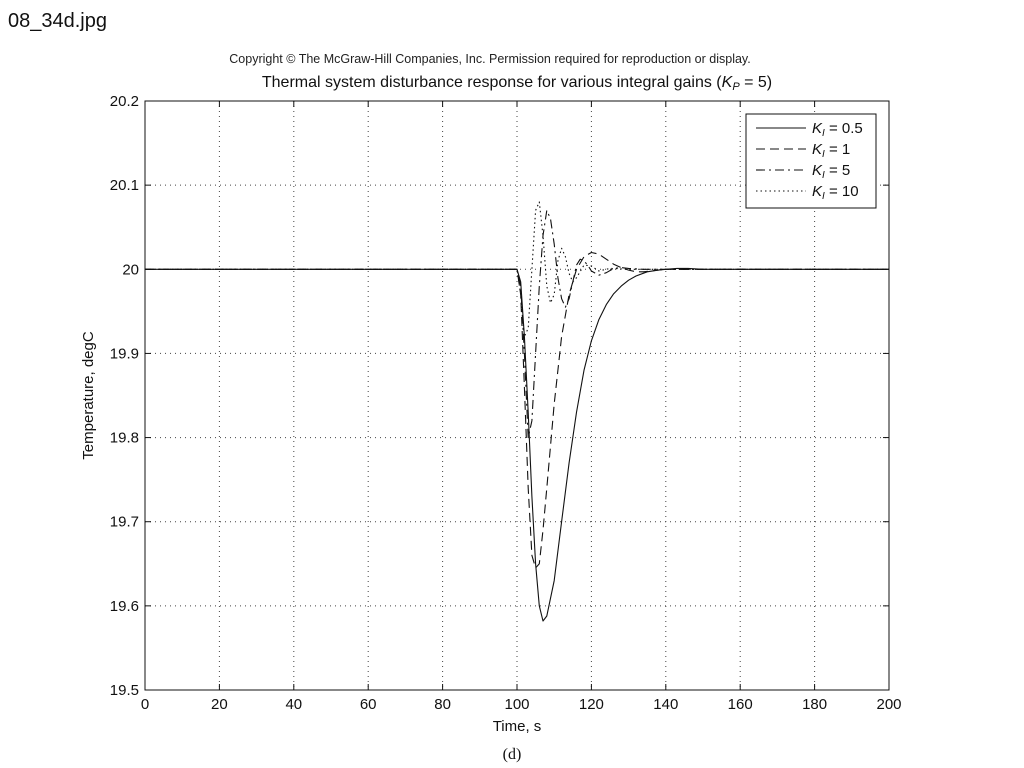  Describe the element at coordinates (124, 438) in the screenshot. I see `y-tick-label: 19.8` at that location.